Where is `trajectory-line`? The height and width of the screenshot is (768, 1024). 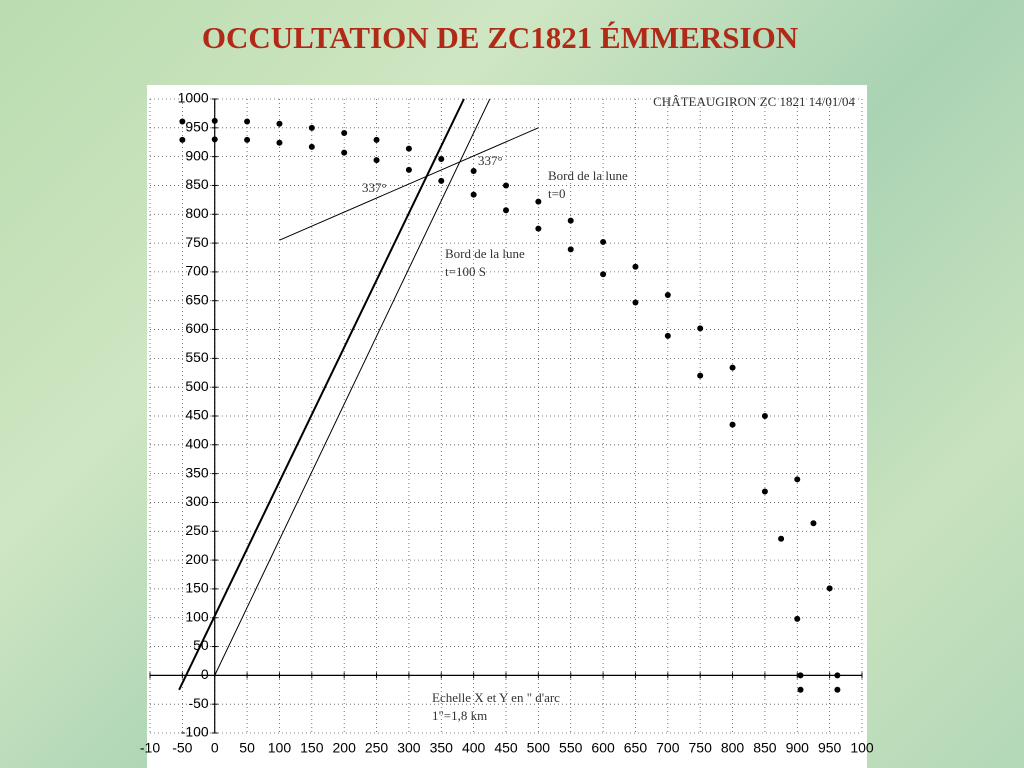
trajectory-line is located at coordinates (409, 184).